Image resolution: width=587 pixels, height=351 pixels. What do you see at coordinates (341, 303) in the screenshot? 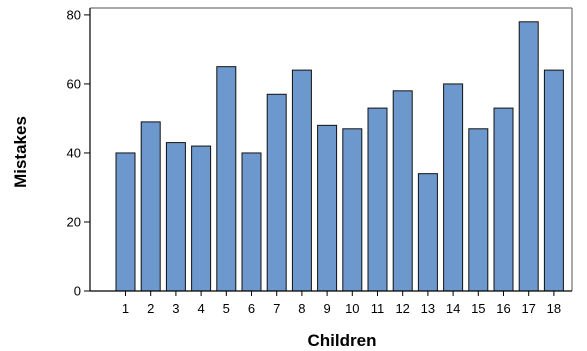
I see `x-ticks-group: 1 2 3 4 5 6 7 8 9 10 11 12 13 14 15 16 17 18` at bounding box center [341, 303].